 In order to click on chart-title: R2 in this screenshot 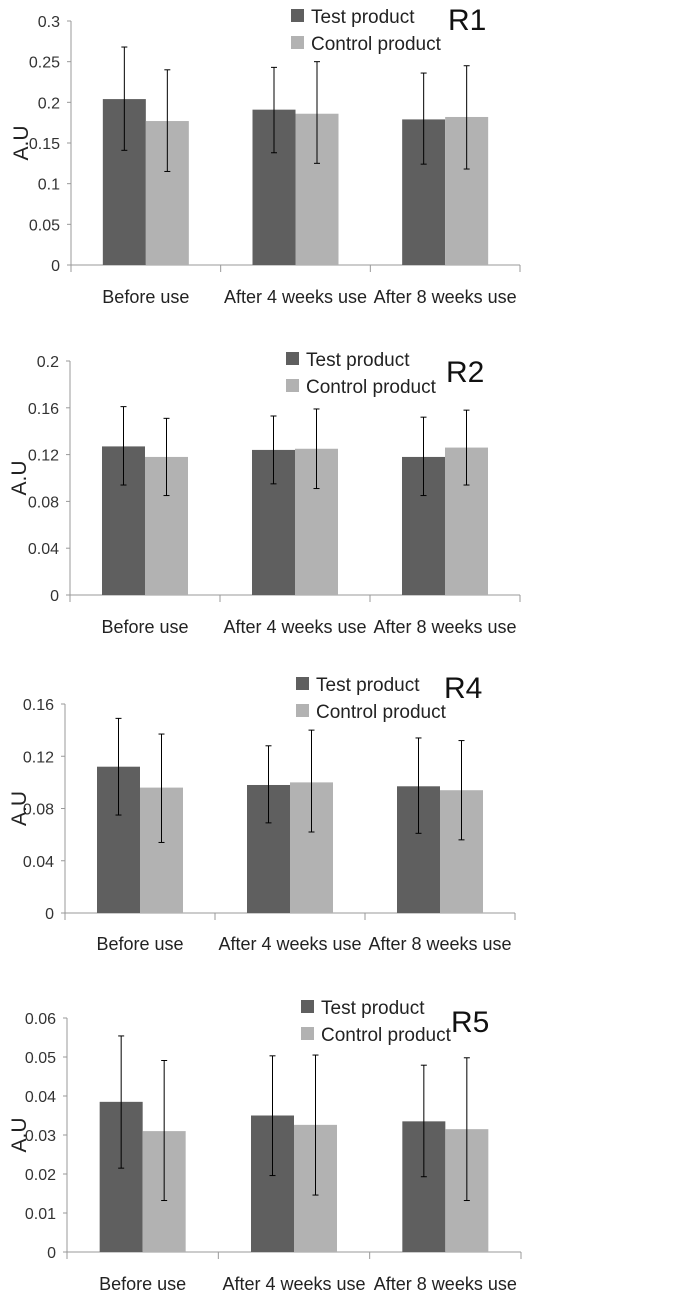, I will do `click(465, 372)`.